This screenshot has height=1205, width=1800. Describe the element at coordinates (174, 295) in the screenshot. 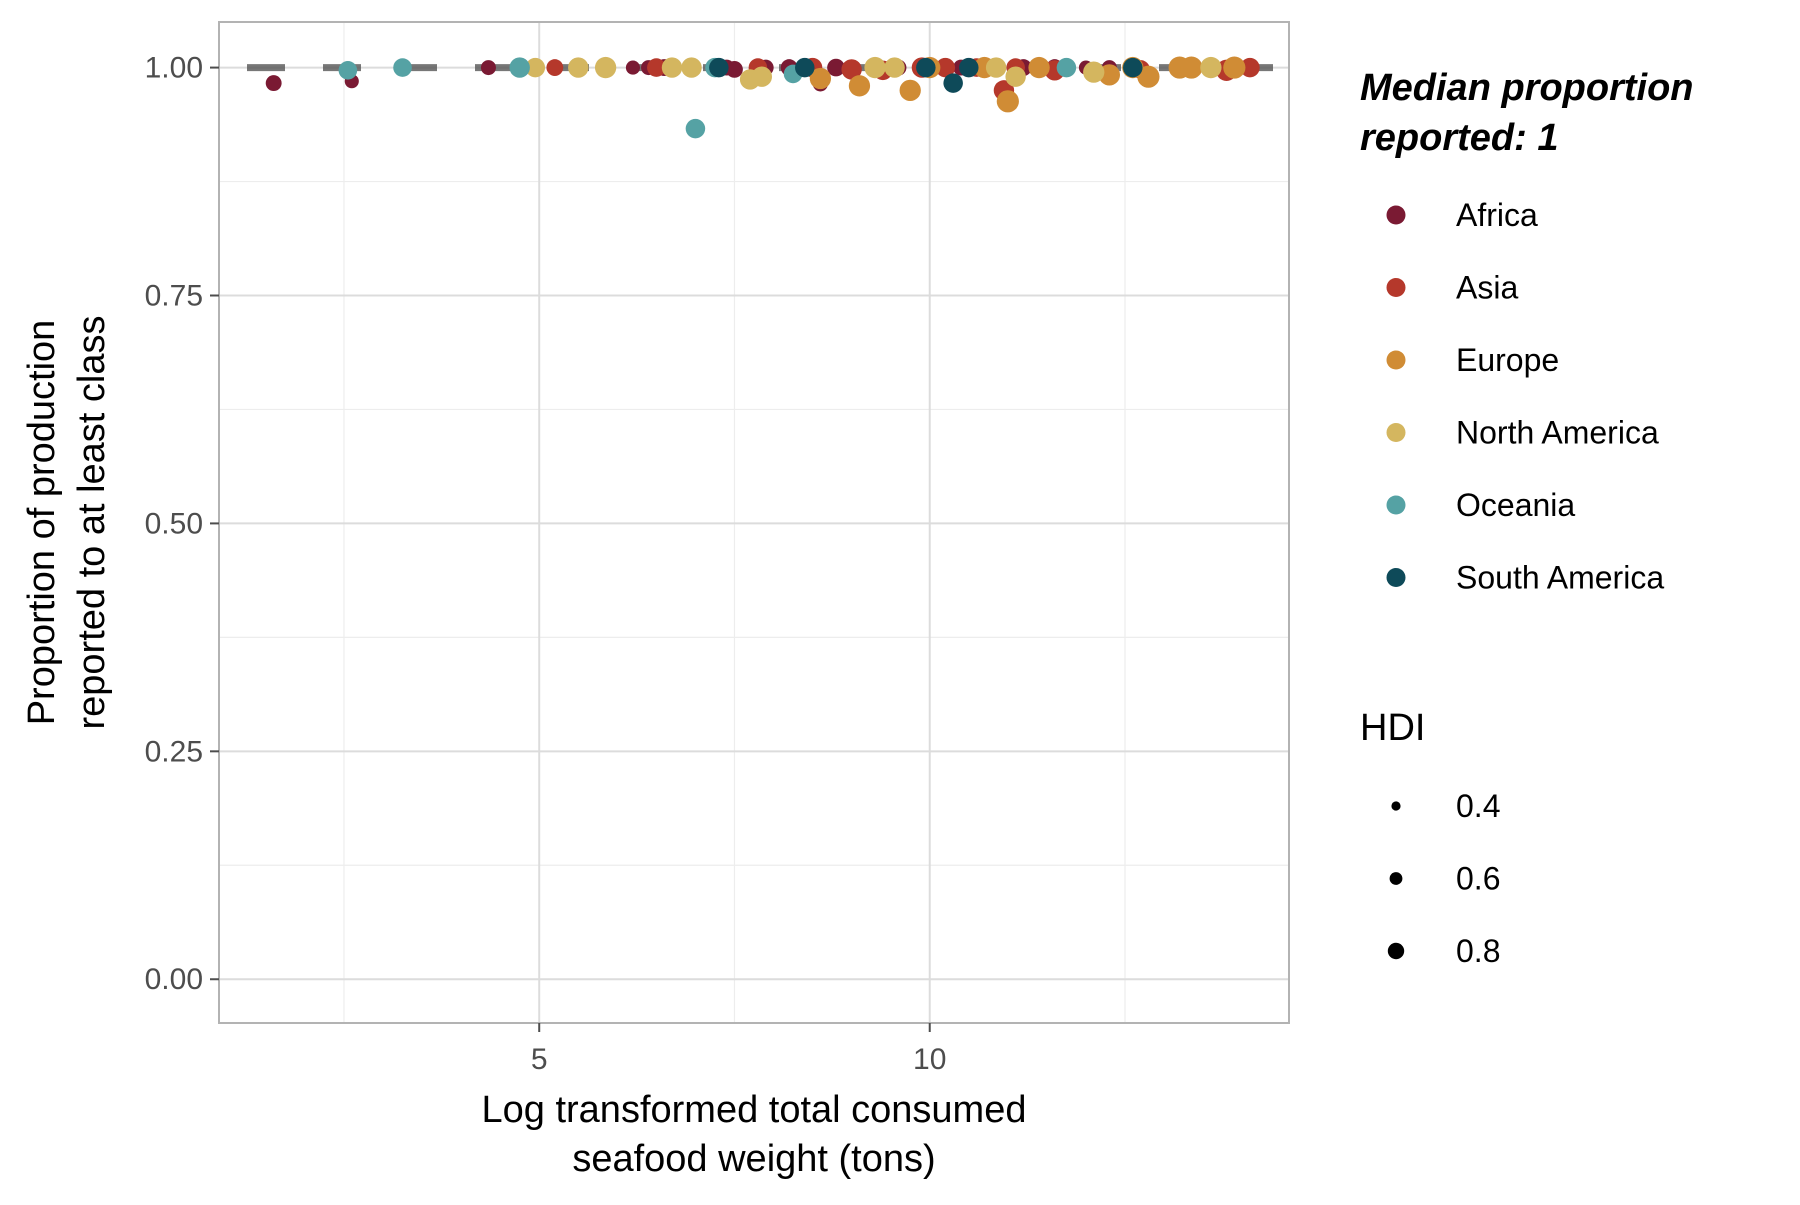

I see `y-tick-label: 0.75` at that location.